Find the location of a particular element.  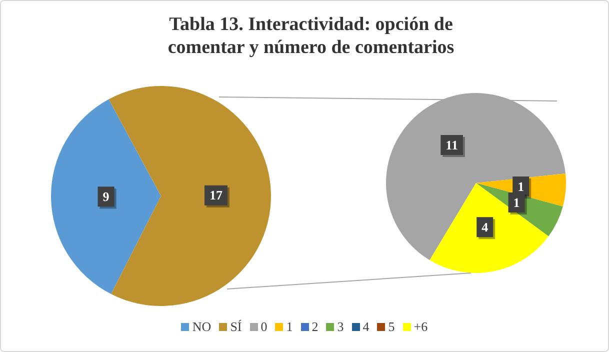

text: Tabla 13. Interactividad: opción de comentar y número de comentarios is located at coordinates (311, 36).